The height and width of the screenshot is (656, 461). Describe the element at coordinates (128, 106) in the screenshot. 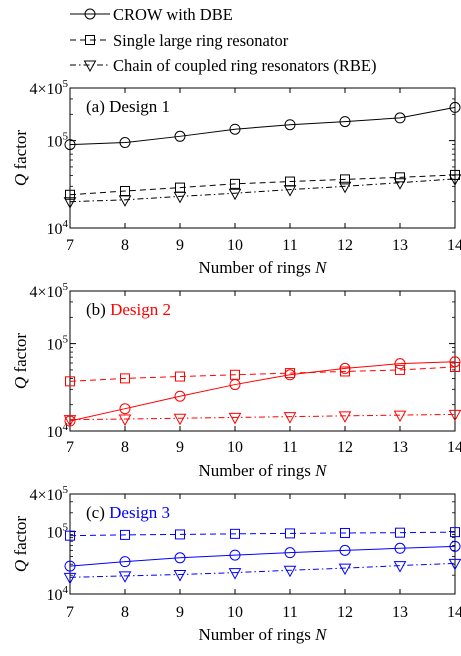

I see `panel-title: (a) Design 1` at that location.